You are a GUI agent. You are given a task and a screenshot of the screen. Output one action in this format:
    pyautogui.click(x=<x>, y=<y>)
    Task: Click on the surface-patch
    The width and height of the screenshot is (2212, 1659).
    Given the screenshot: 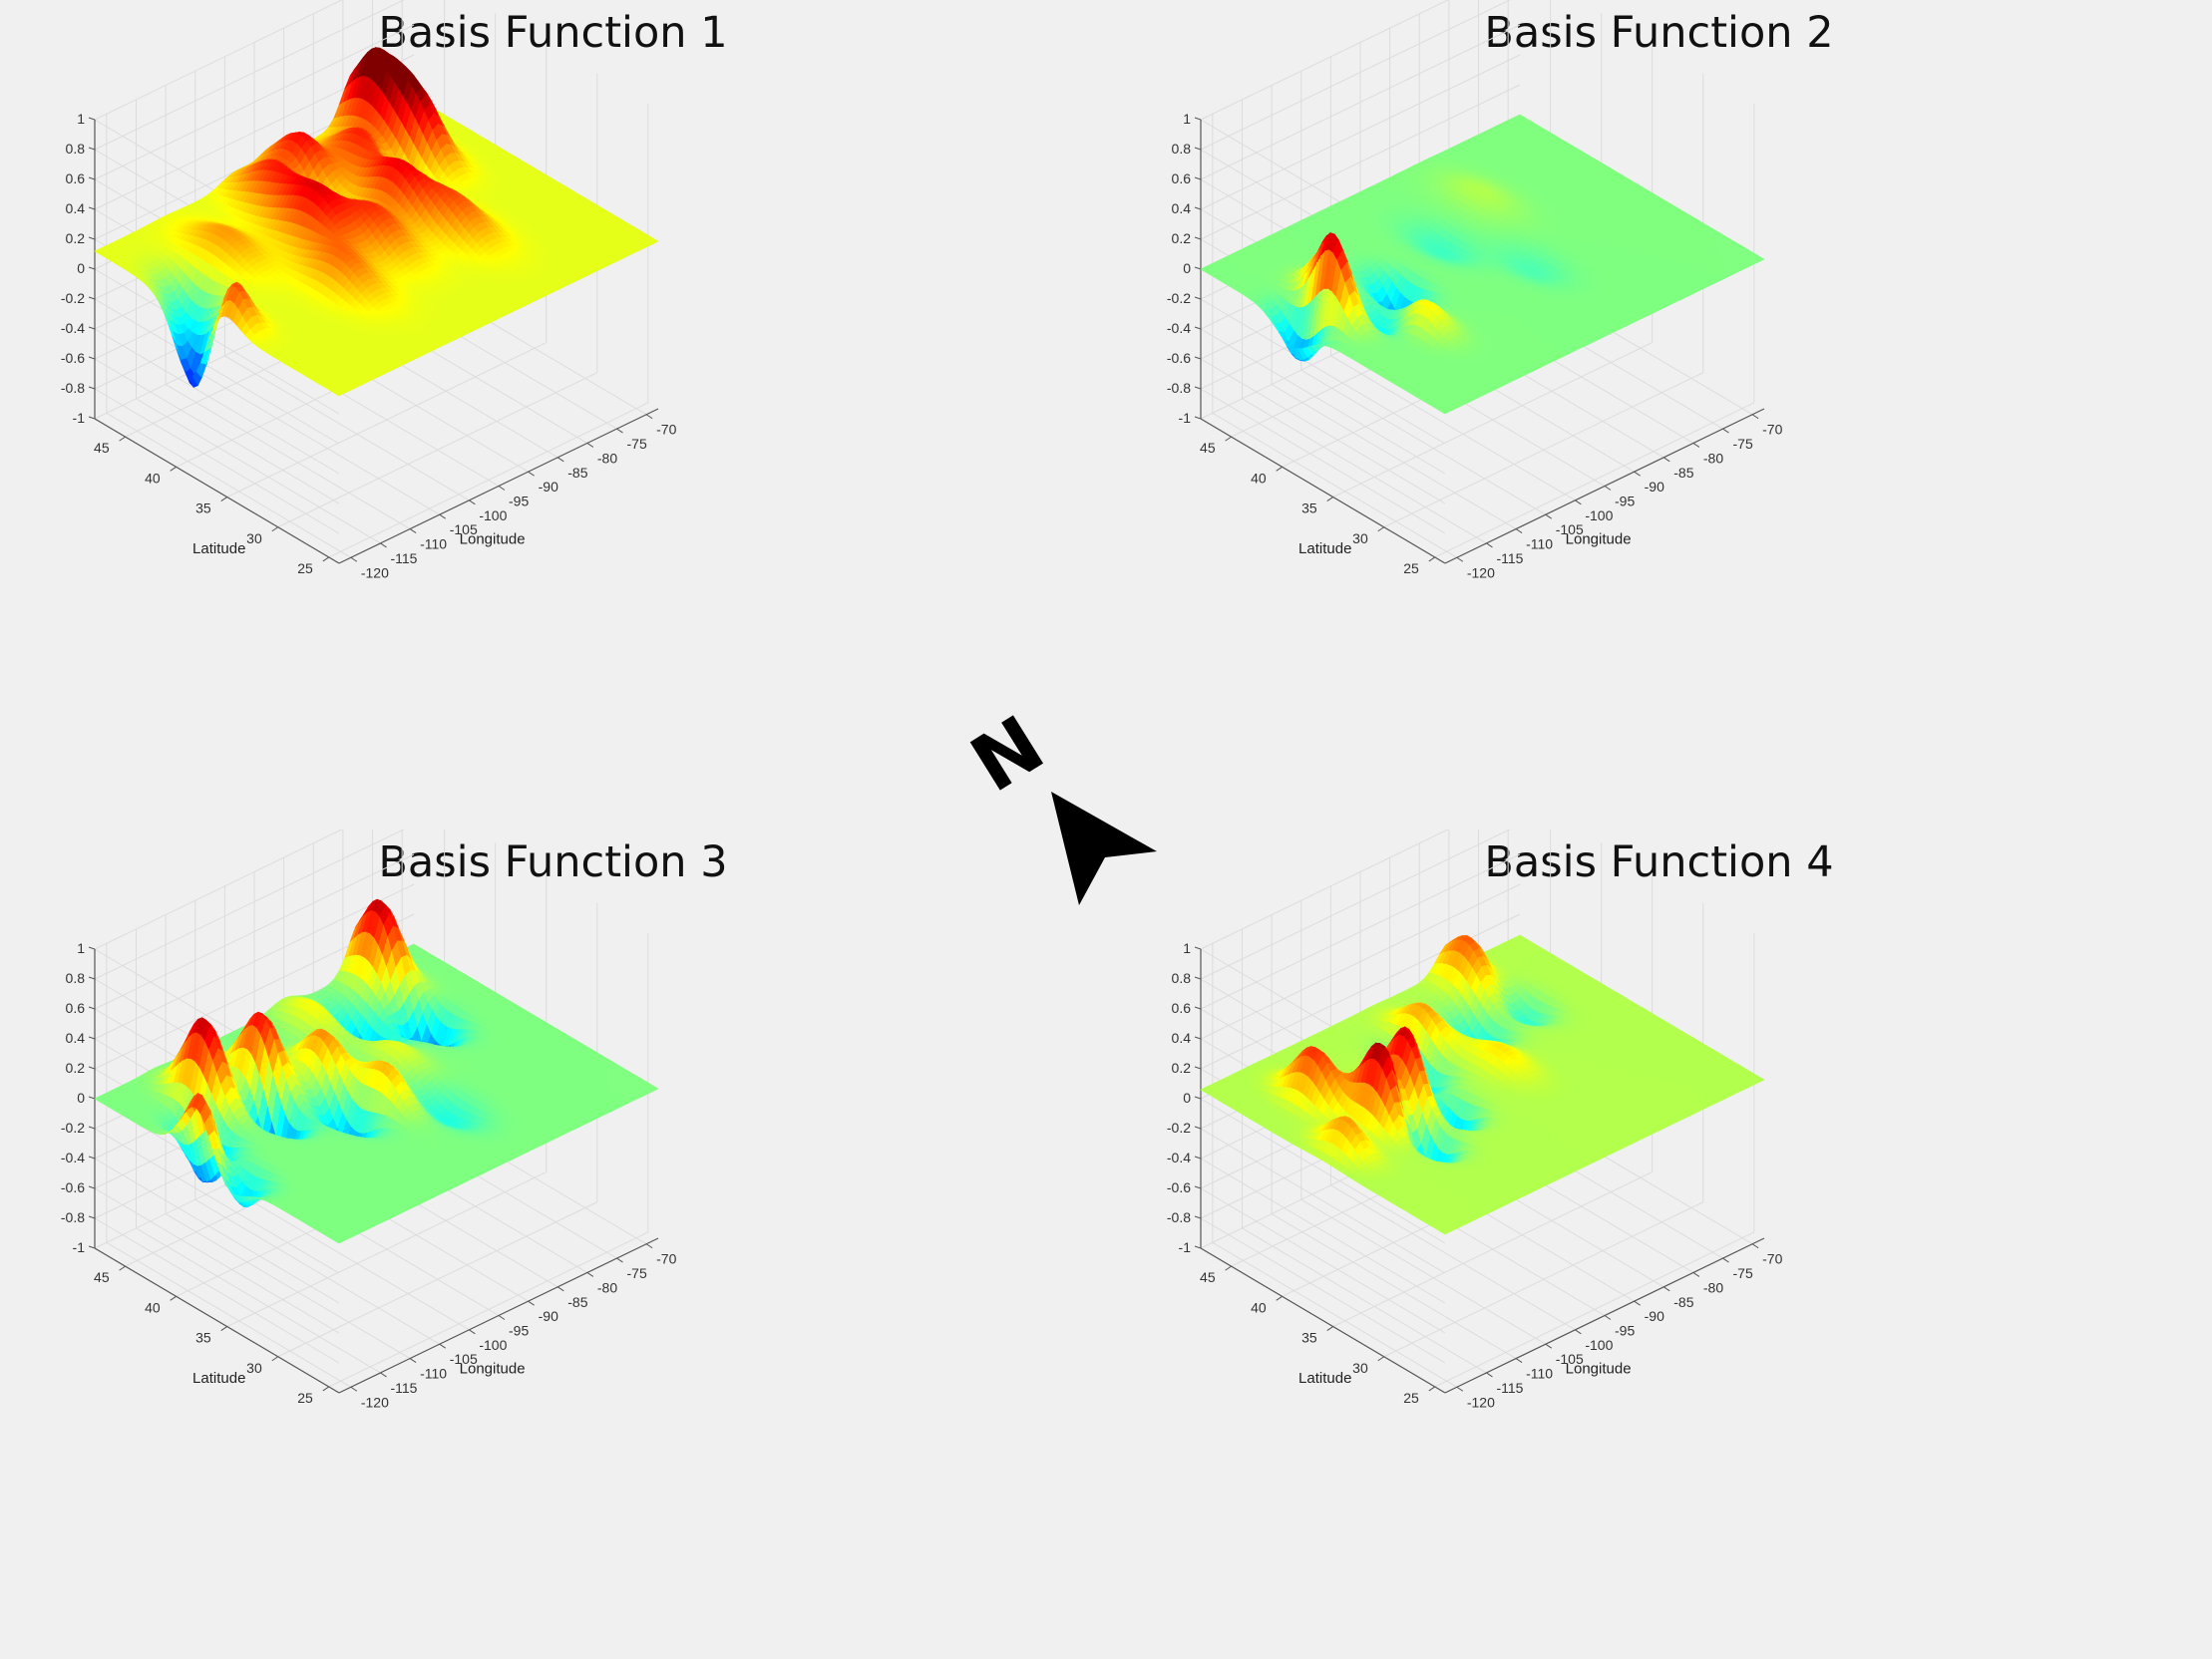 What is the action you would take?
    pyautogui.click(x=653, y=241)
    